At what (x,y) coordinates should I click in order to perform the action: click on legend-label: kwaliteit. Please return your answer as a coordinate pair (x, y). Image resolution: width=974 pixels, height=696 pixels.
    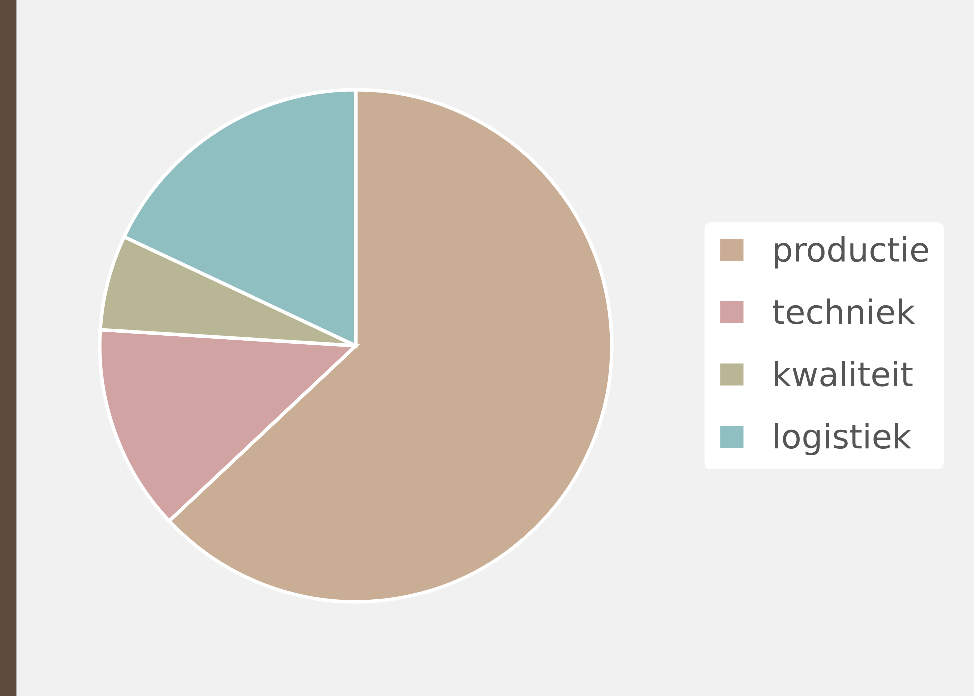
    Looking at the image, I should click on (844, 374).